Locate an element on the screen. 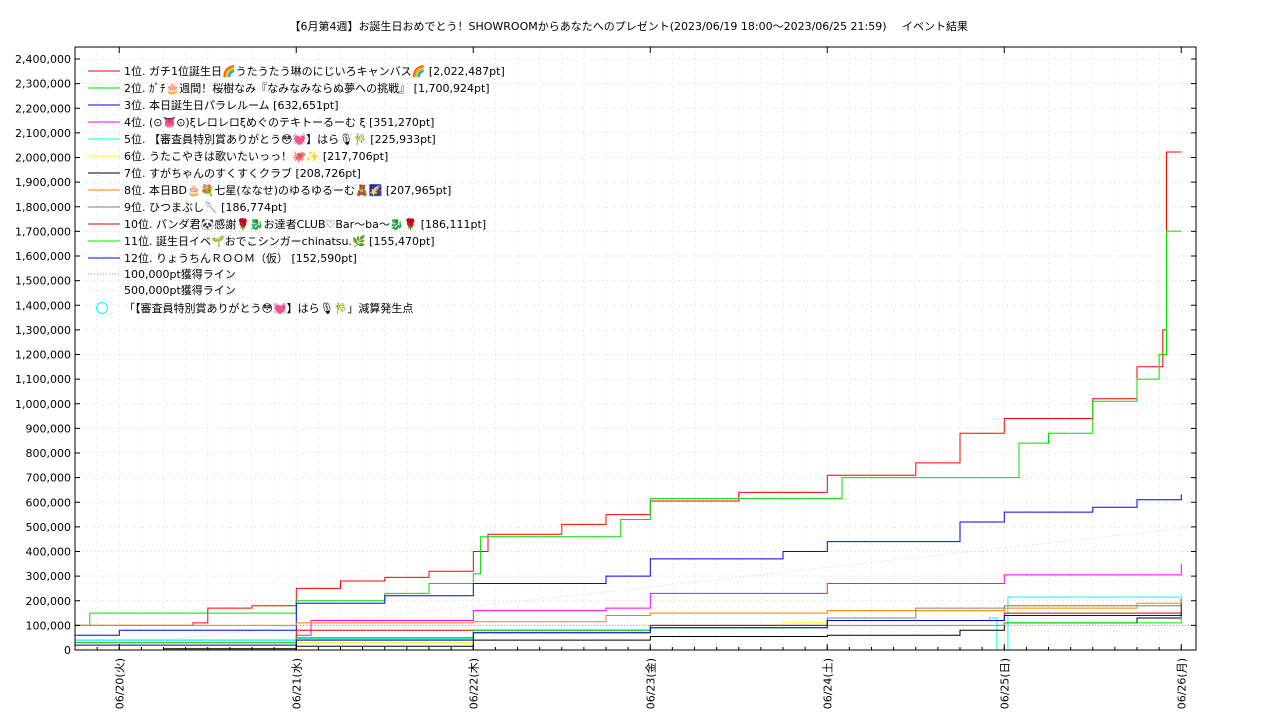 This screenshot has height=720, width=1280. legend-entry: 500,000pt獲得ライン is located at coordinates (180, 290).